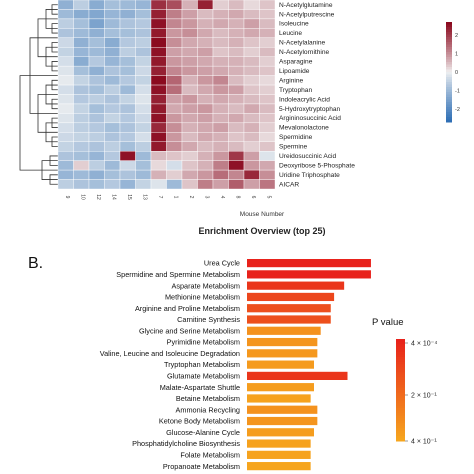 The image size is (474, 474). What do you see at coordinates (222, 197) in the screenshot?
I see `heatmap-column-label: 4` at bounding box center [222, 197].